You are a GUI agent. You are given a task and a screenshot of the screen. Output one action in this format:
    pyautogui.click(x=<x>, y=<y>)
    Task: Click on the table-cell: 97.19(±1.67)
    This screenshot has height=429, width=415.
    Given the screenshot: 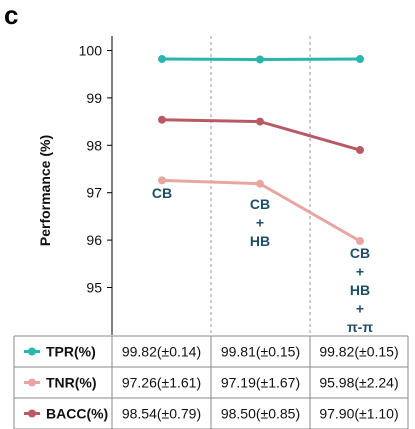 What is the action you would take?
    pyautogui.click(x=260, y=383)
    